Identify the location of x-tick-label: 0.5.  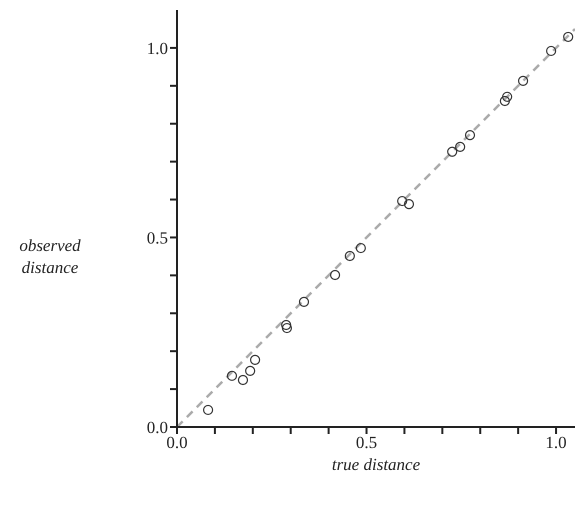
(367, 442).